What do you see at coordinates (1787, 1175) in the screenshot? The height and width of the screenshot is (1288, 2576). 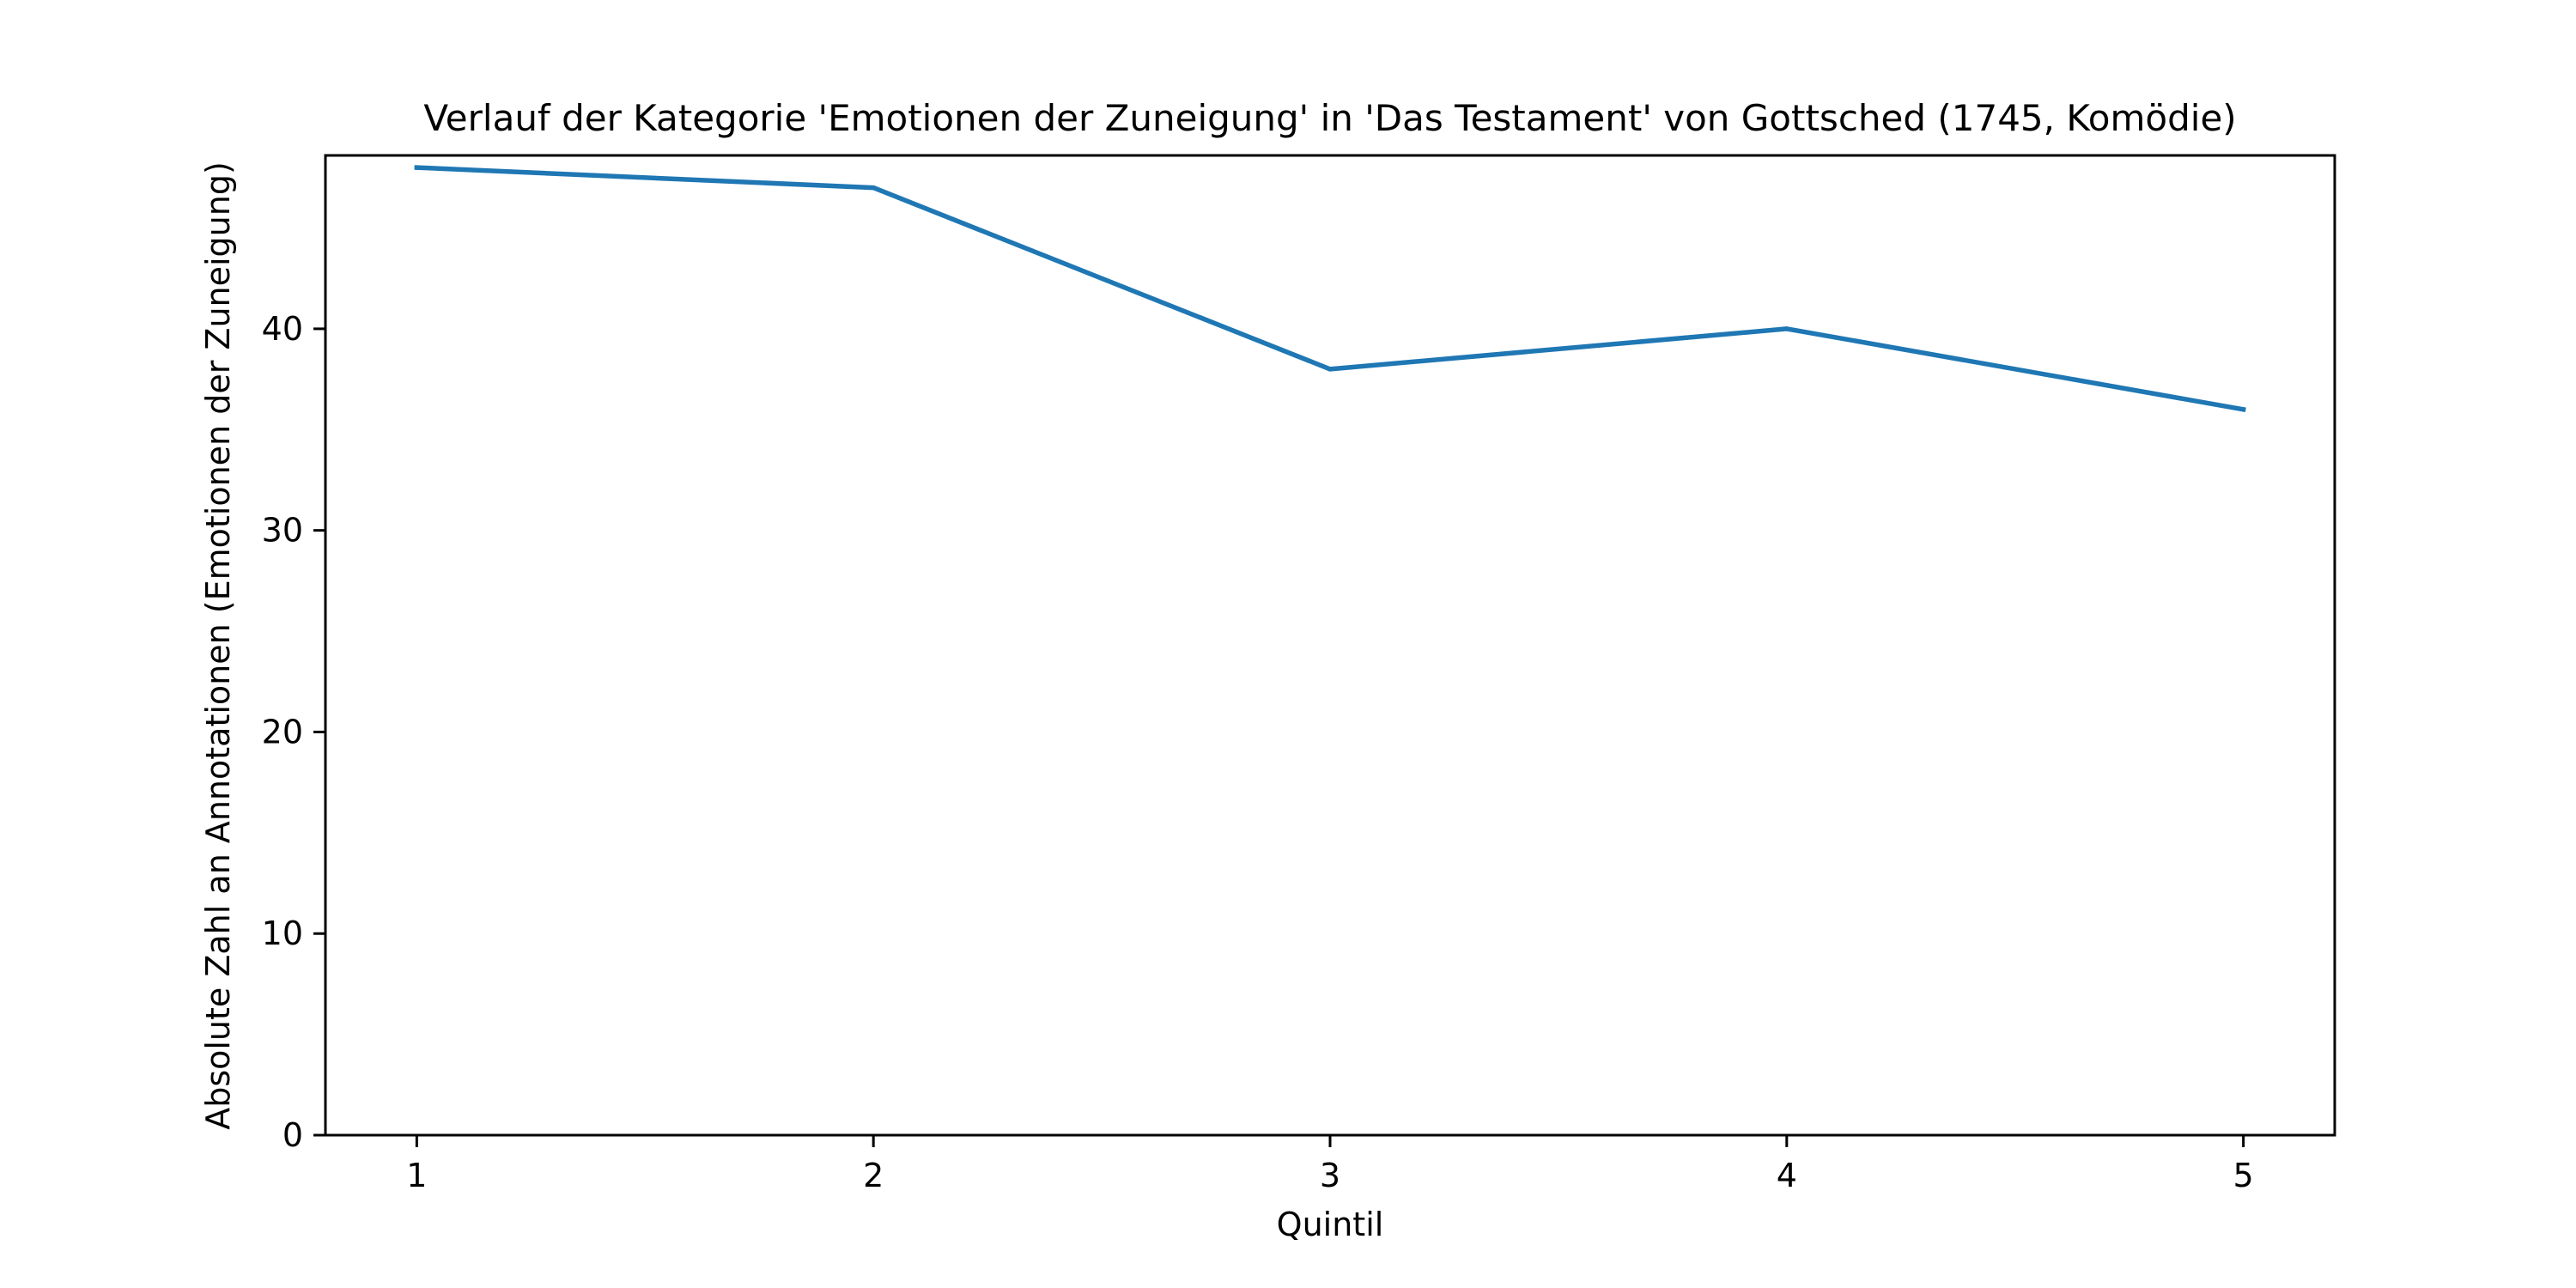 I see `x-tick-label: 4` at bounding box center [1787, 1175].